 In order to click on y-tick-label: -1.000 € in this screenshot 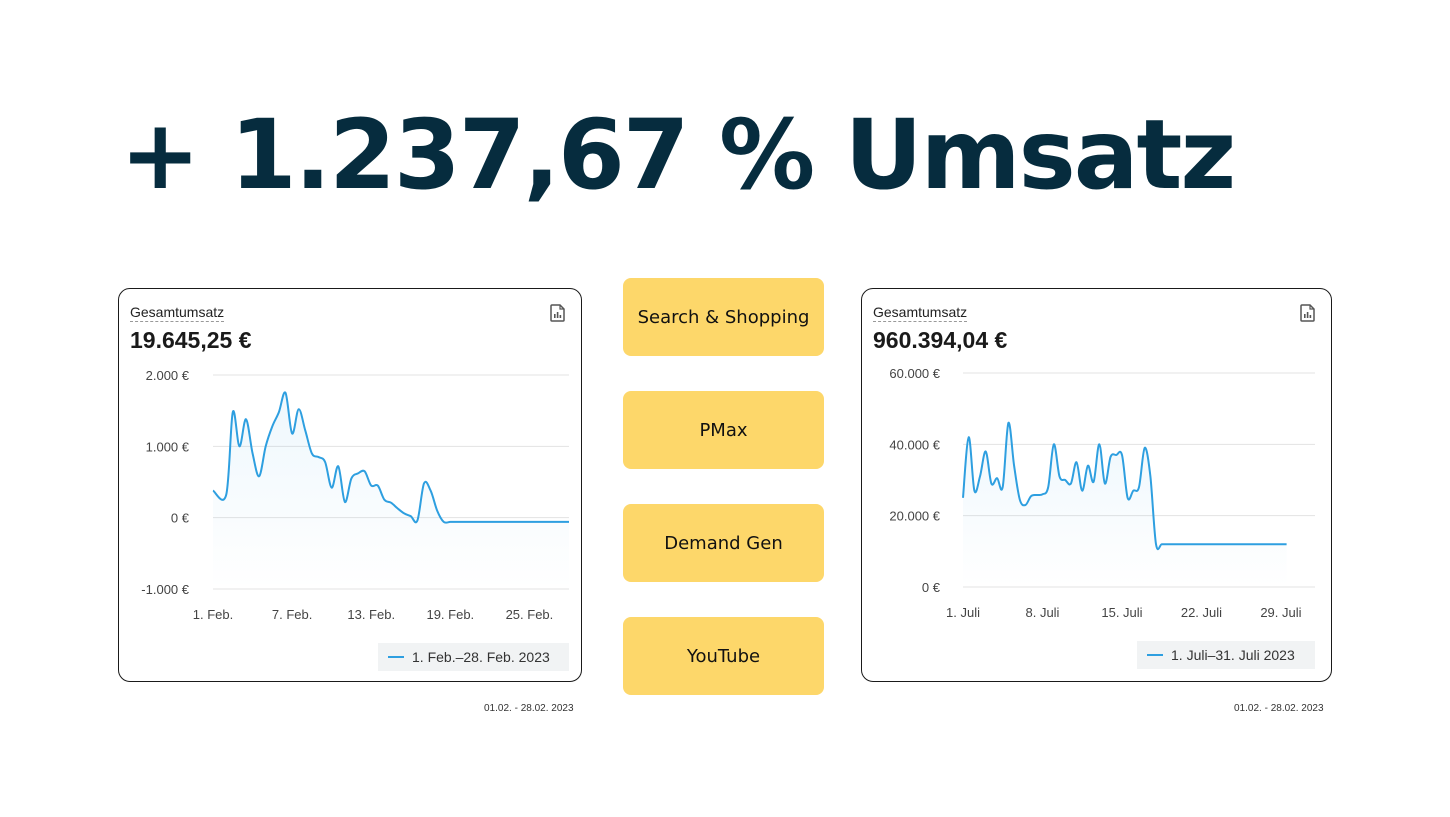, I will do `click(165, 589)`.